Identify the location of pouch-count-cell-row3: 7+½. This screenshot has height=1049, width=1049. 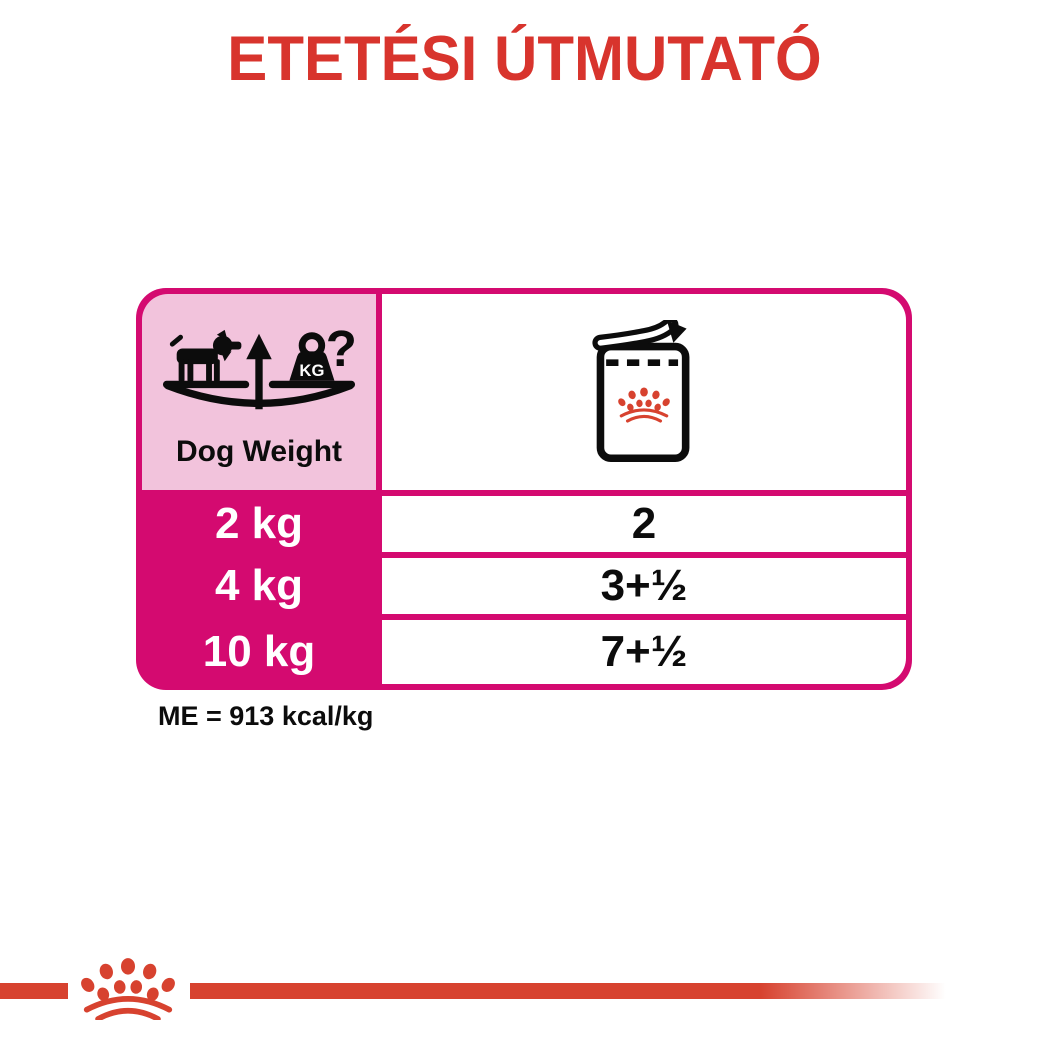
(644, 652).